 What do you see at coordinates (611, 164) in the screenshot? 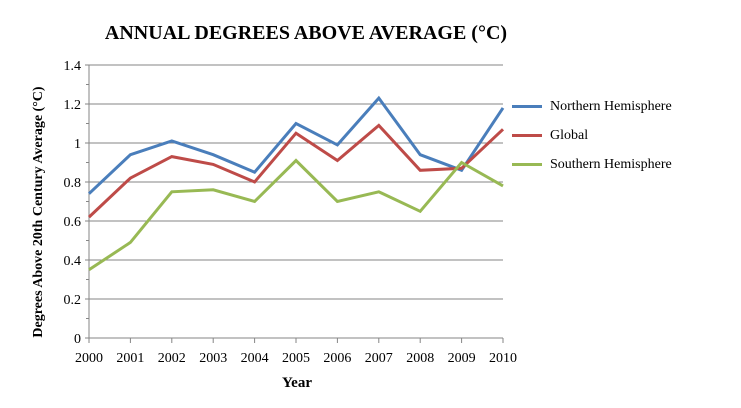
I see `legend-label: Southern Hemisphere` at bounding box center [611, 164].